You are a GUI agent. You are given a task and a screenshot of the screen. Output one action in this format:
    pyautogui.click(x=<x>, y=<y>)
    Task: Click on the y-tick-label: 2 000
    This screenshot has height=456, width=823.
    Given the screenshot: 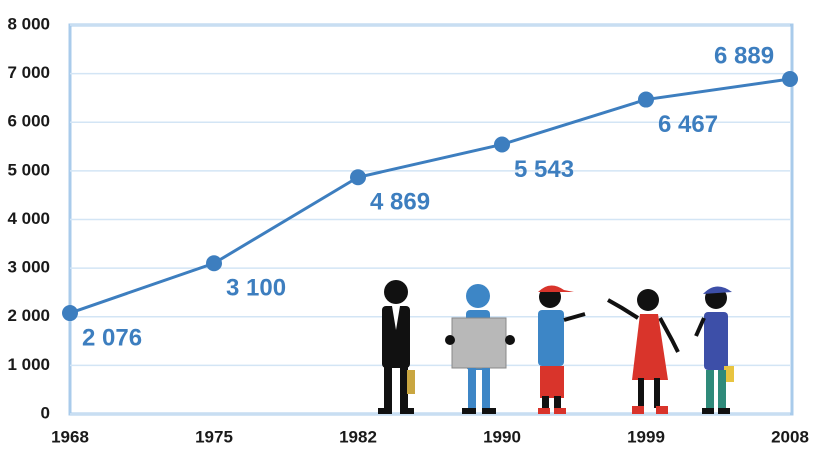 What is the action you would take?
    pyautogui.click(x=28, y=315)
    